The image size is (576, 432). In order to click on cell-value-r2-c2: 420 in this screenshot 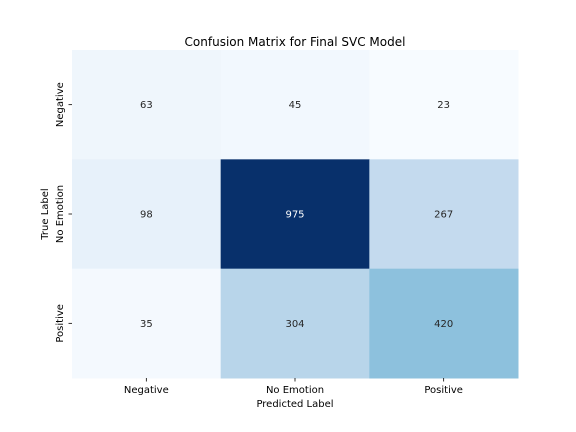, I will do `click(443, 324)`.